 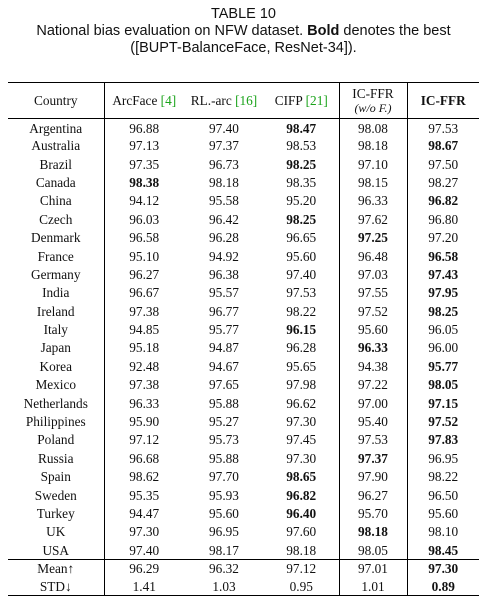 I want to click on value-cell: 97.10, so click(x=373, y=164).